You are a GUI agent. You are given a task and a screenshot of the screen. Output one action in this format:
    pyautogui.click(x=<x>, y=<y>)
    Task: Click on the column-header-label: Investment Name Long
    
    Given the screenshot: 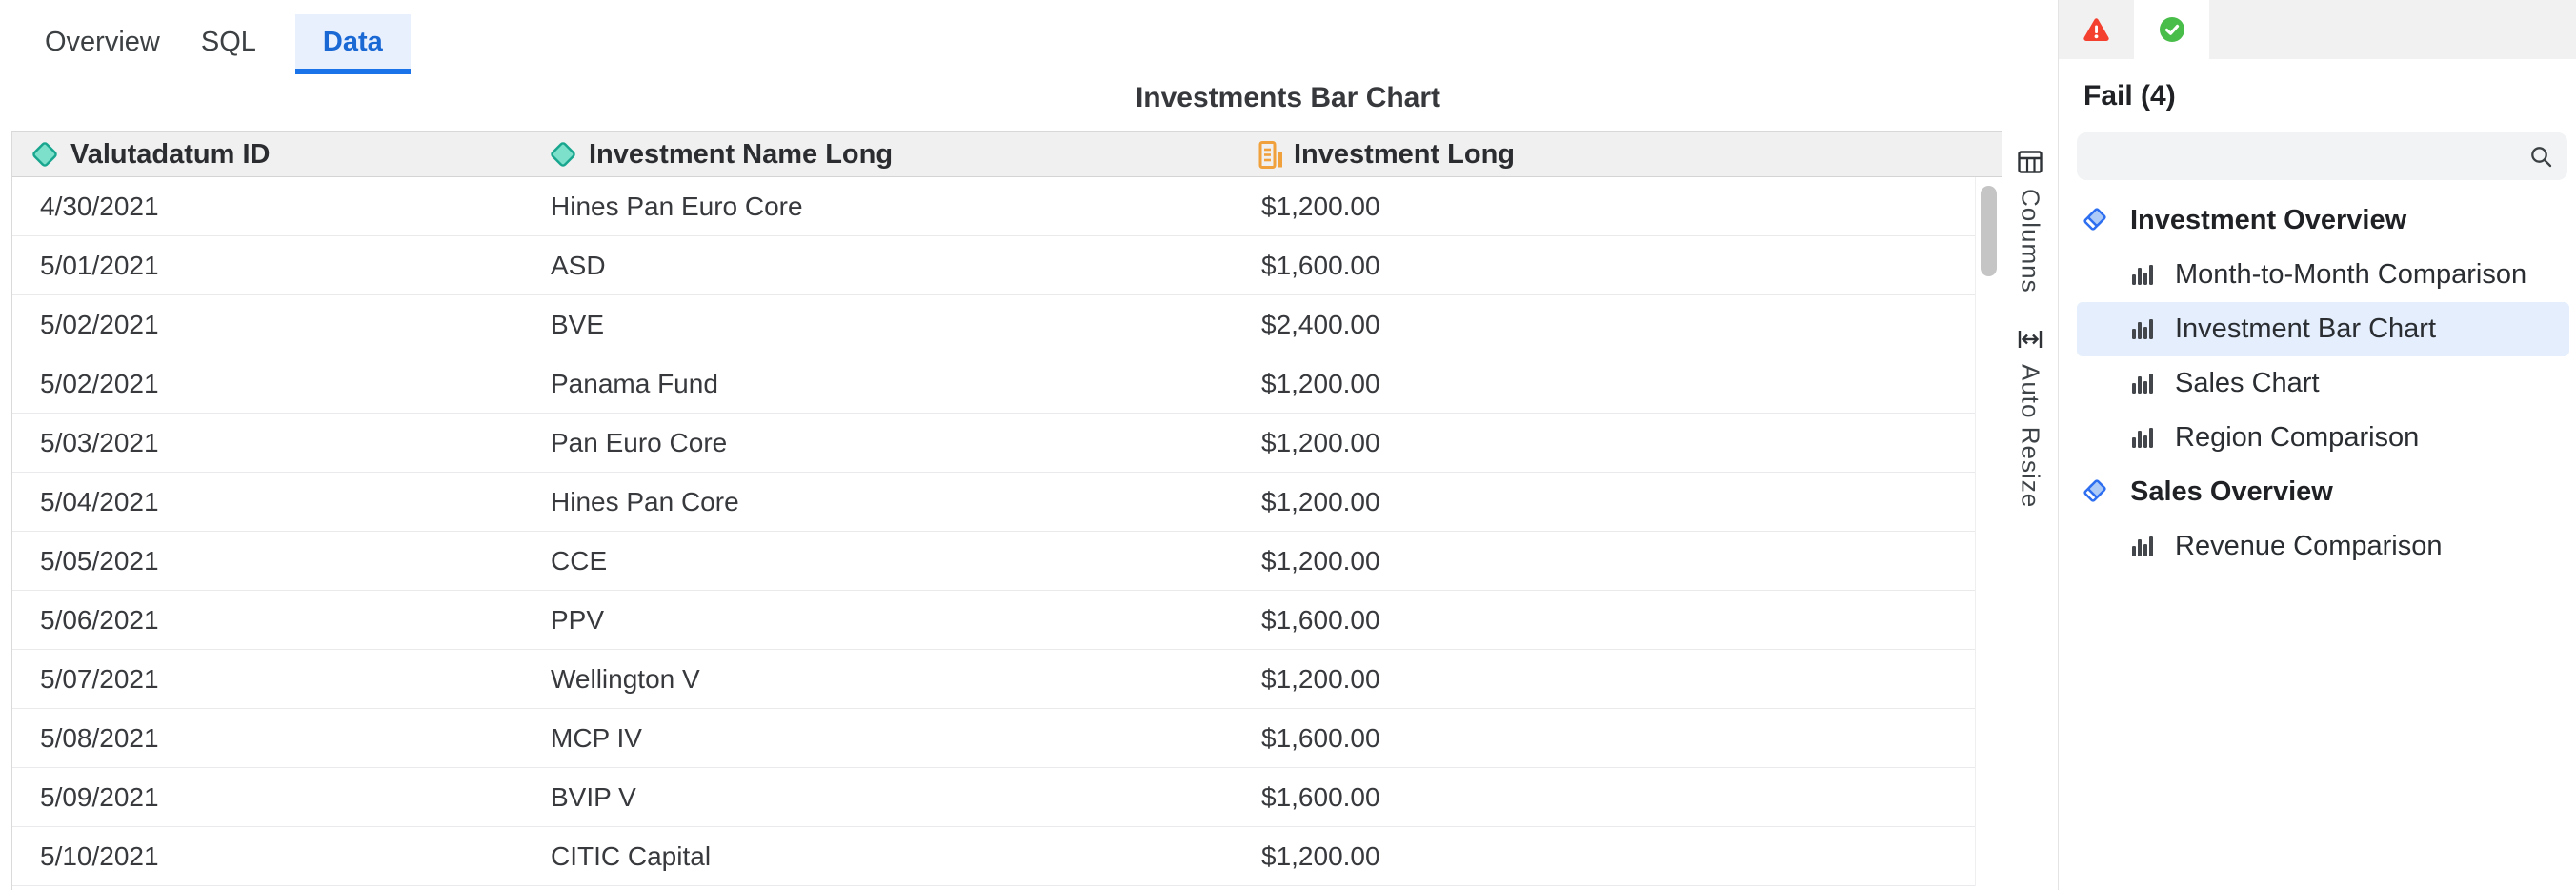 What is the action you would take?
    pyautogui.click(x=742, y=154)
    